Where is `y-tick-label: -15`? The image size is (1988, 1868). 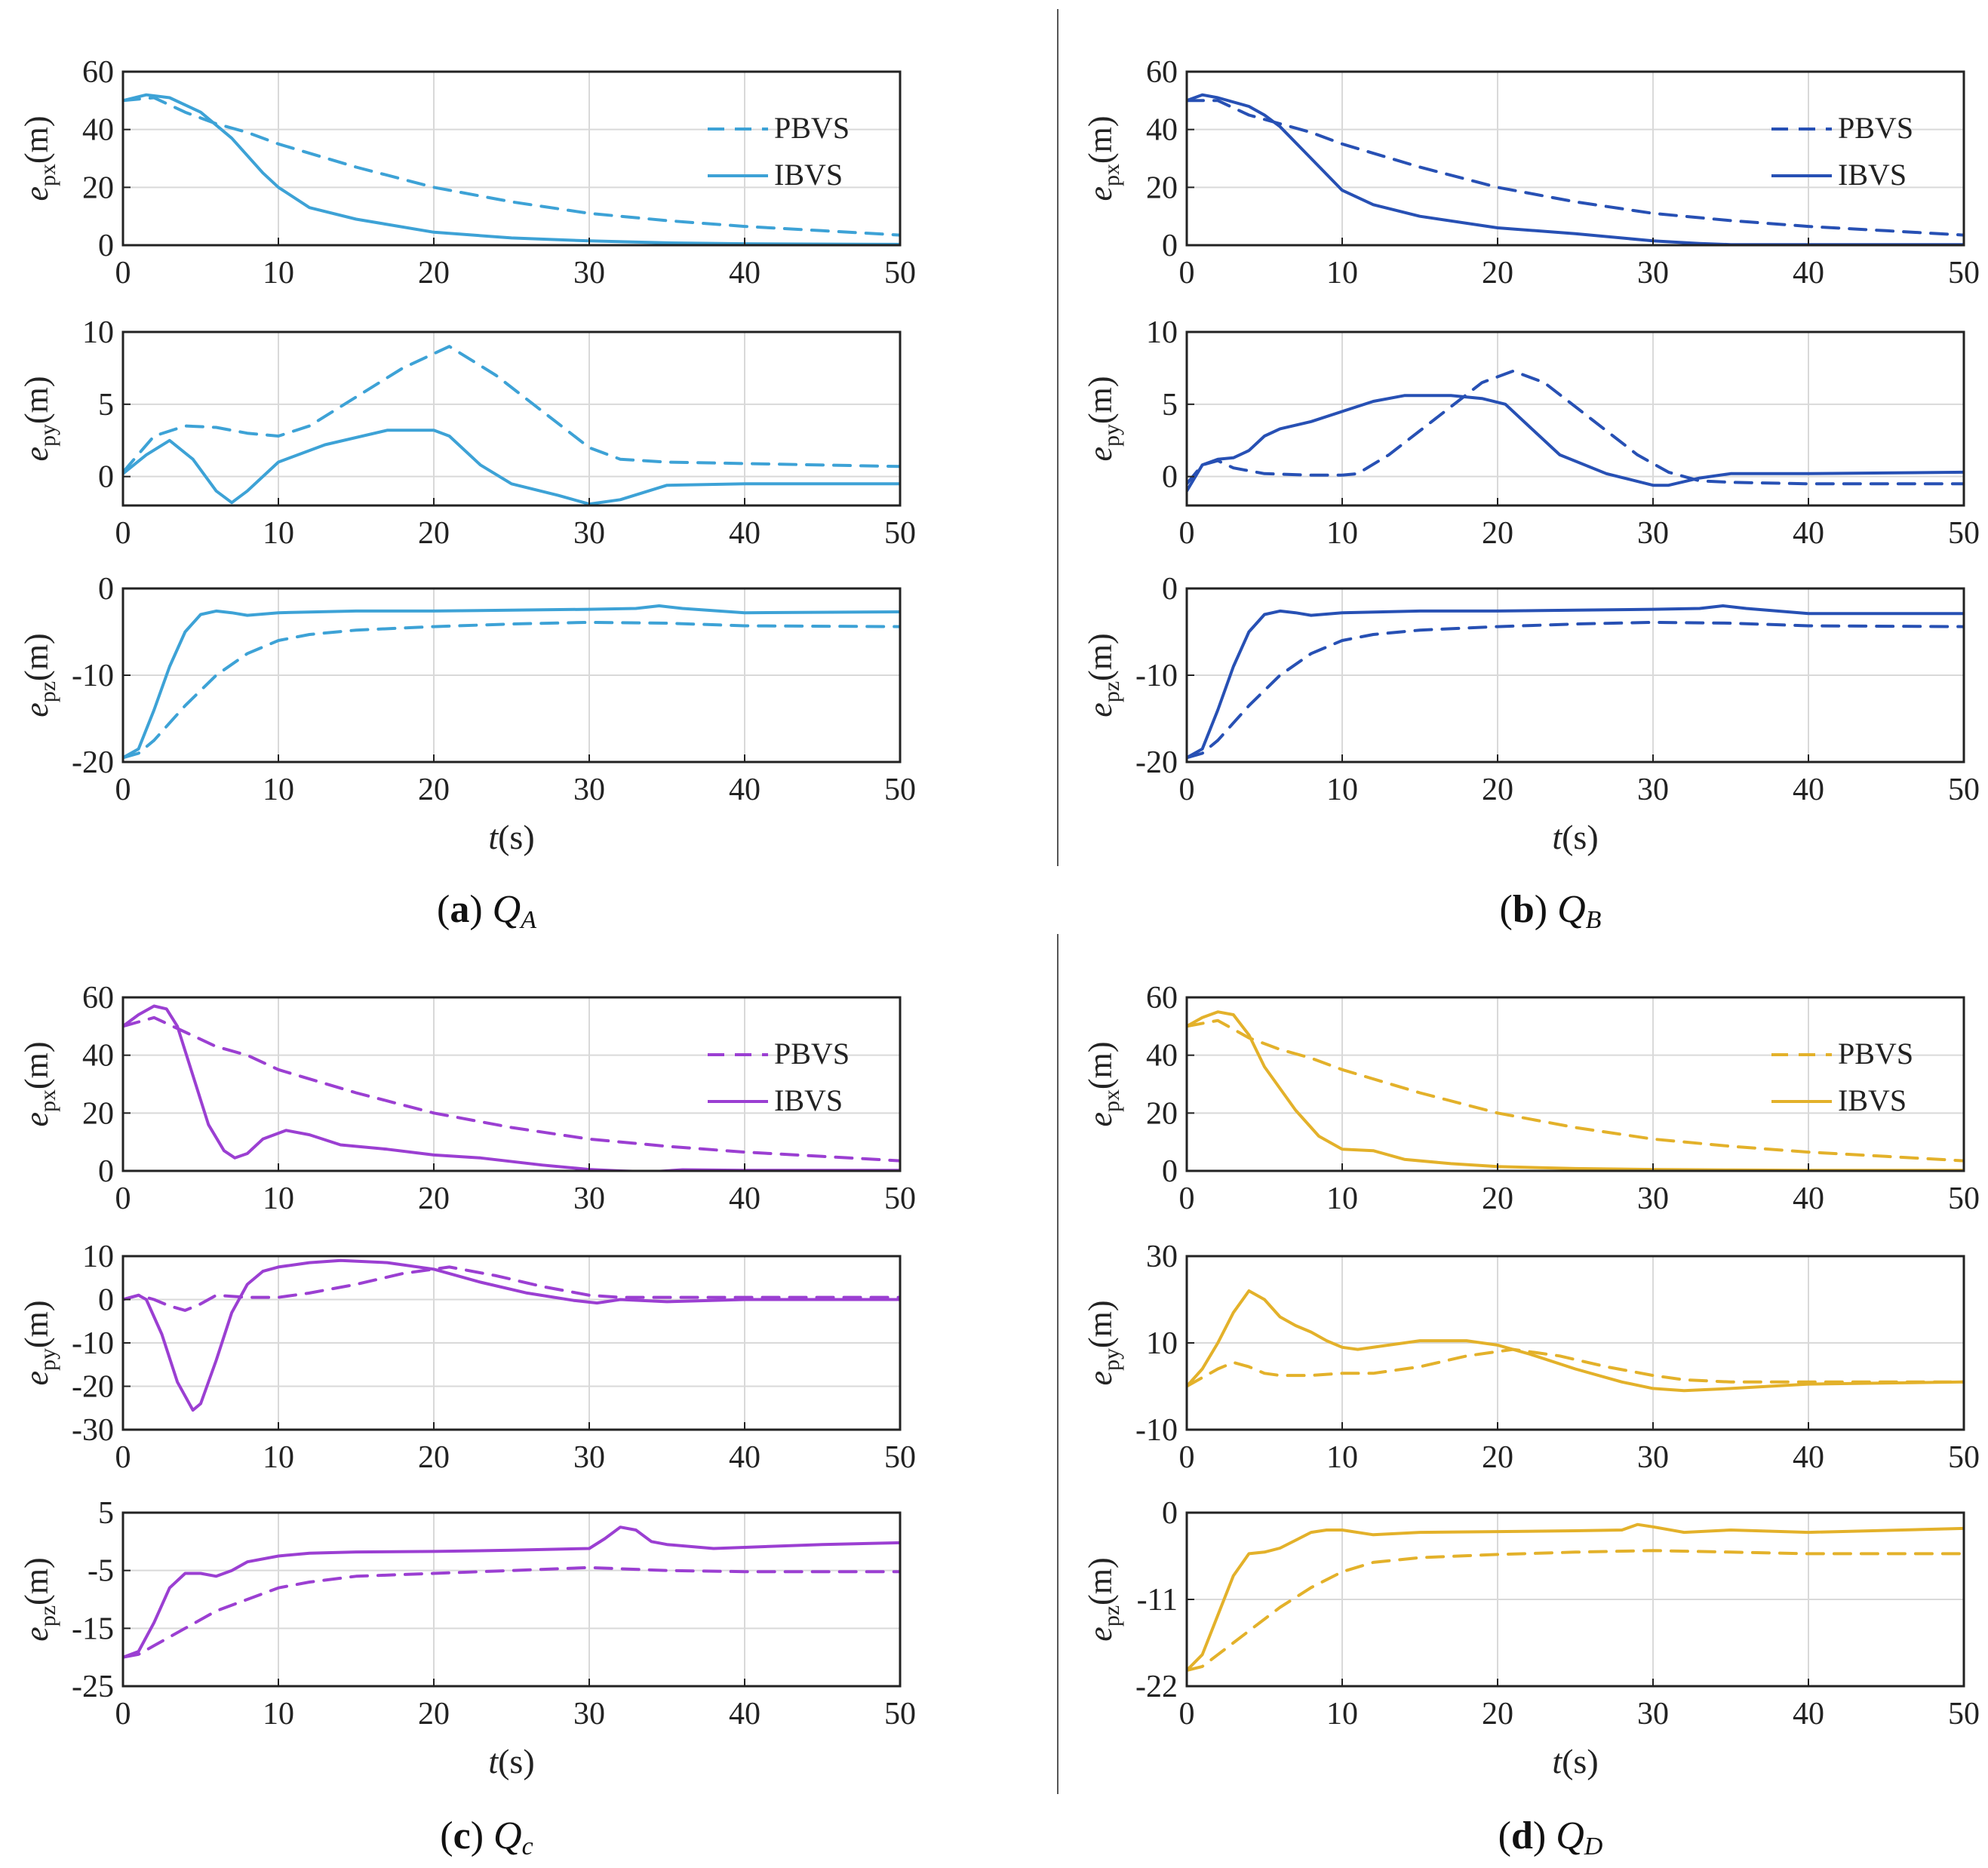 y-tick-label: -15 is located at coordinates (93, 1628).